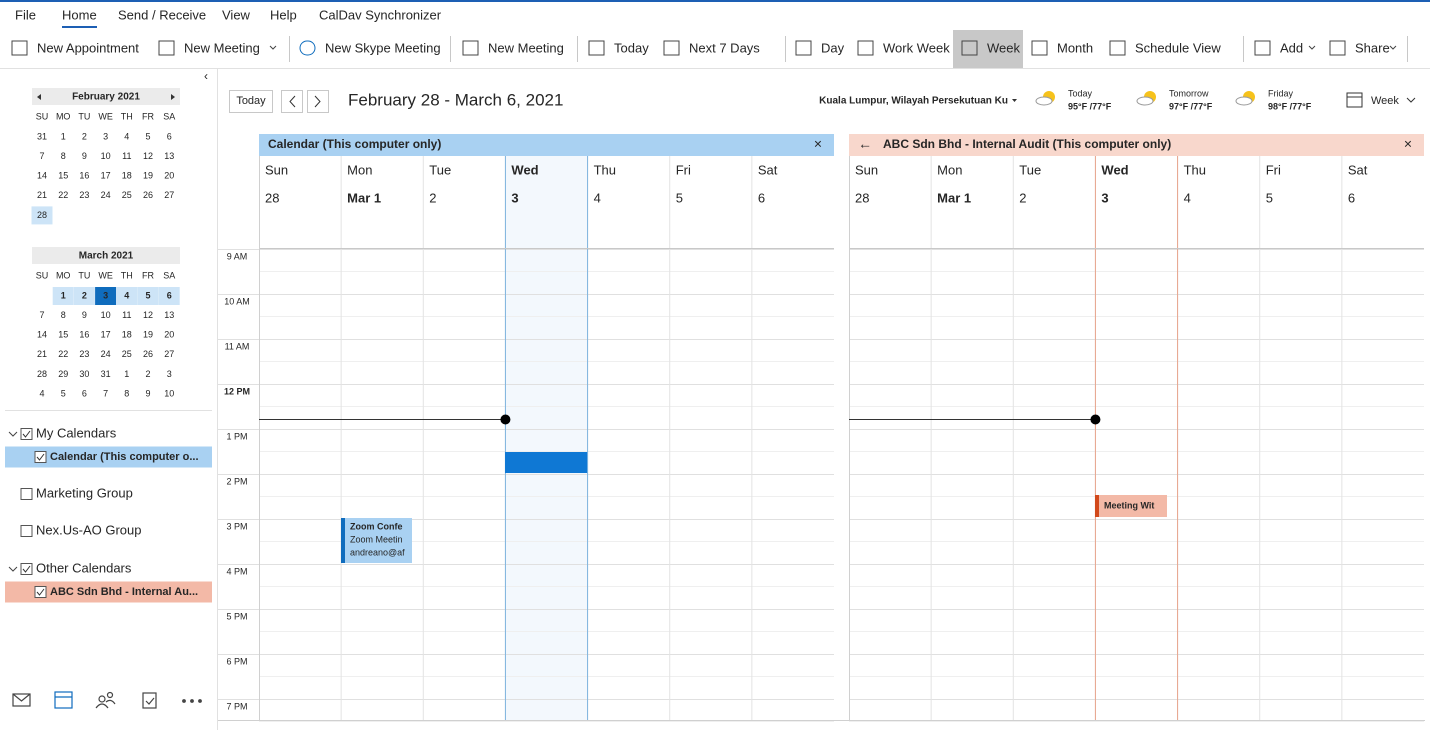 Image resolution: width=1430 pixels, height=730 pixels. Describe the element at coordinates (724, 47) in the screenshot. I see `ribbon-button: Next 7 Days` at that location.